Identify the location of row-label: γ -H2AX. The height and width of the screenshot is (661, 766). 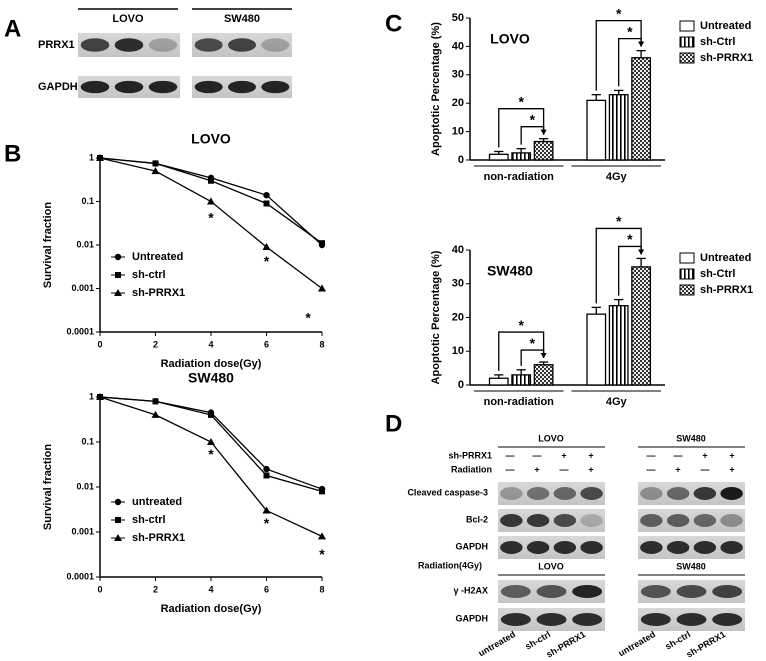
(470, 590).